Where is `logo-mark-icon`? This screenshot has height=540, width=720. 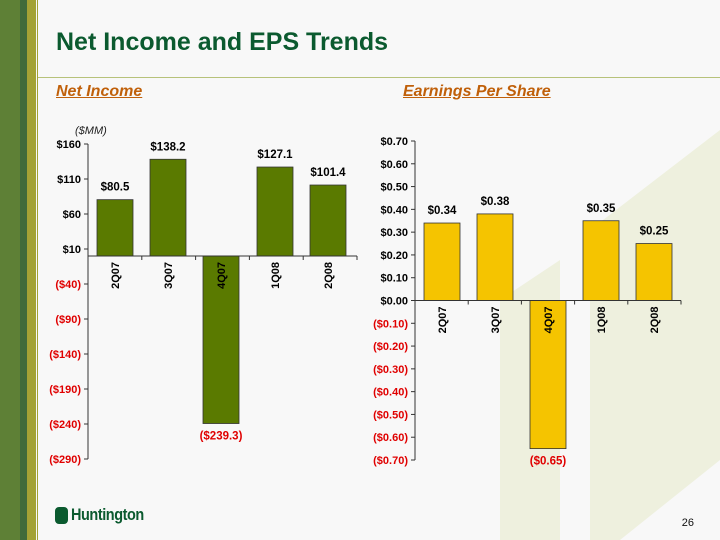
logo-mark-icon is located at coordinates (61, 515).